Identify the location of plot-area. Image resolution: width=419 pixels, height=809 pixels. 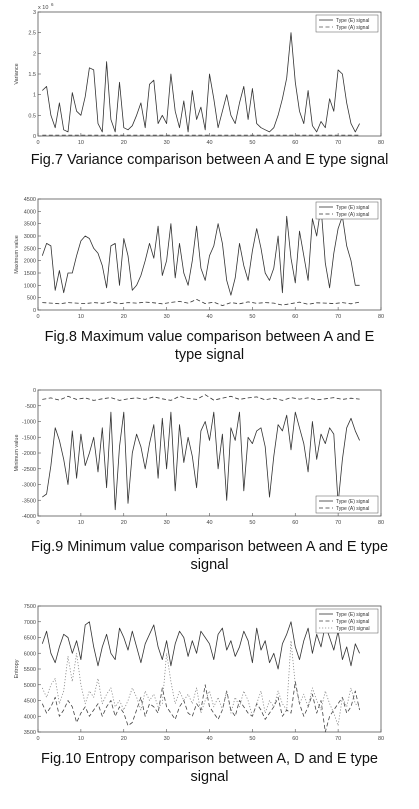
(209, 453).